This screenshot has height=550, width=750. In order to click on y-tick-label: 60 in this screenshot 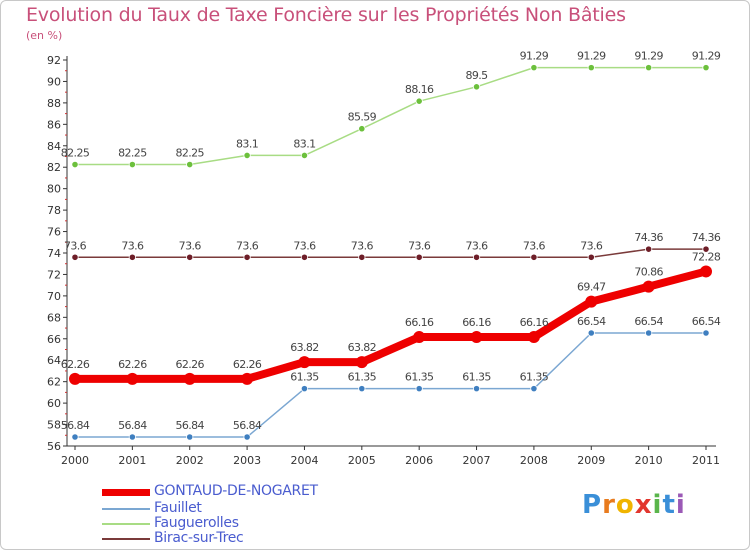, I will do `click(54, 403)`.